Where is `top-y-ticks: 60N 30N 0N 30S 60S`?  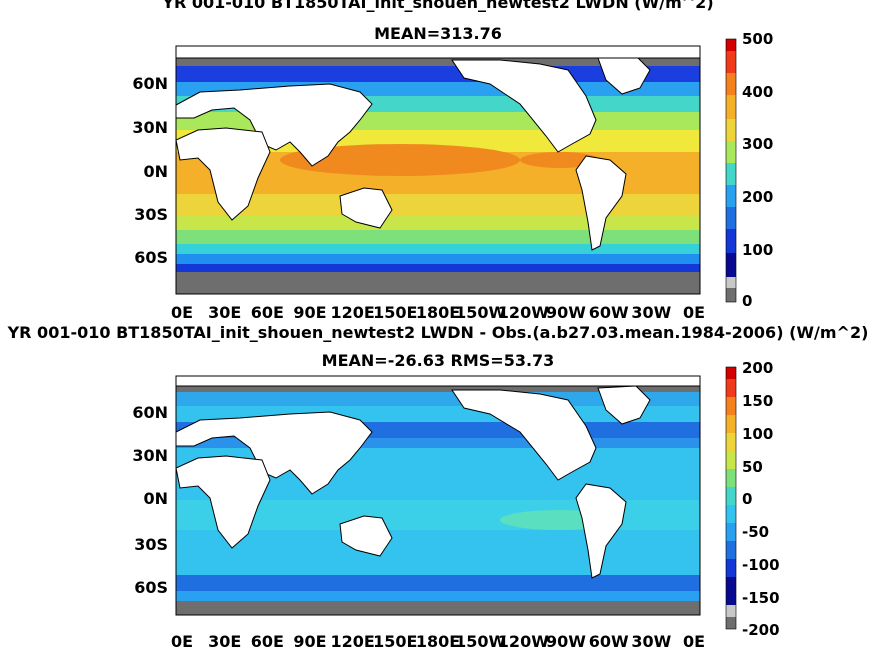
top-y-ticks: 60N 30N 0N 30S 60S is located at coordinates (150, 170).